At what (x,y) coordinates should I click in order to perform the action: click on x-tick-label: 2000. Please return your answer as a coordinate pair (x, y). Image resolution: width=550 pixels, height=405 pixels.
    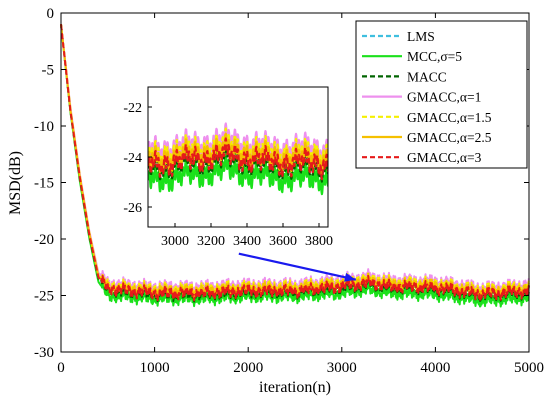
    Looking at the image, I should click on (248, 368).